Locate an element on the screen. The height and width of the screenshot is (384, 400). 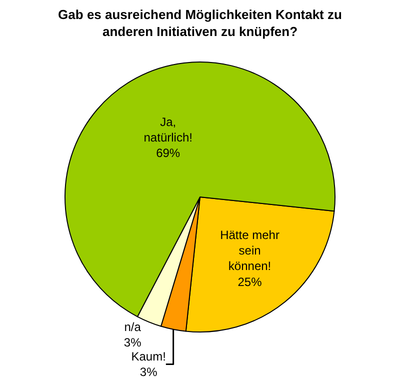
slice-label: Kaum! is located at coordinates (148, 356).